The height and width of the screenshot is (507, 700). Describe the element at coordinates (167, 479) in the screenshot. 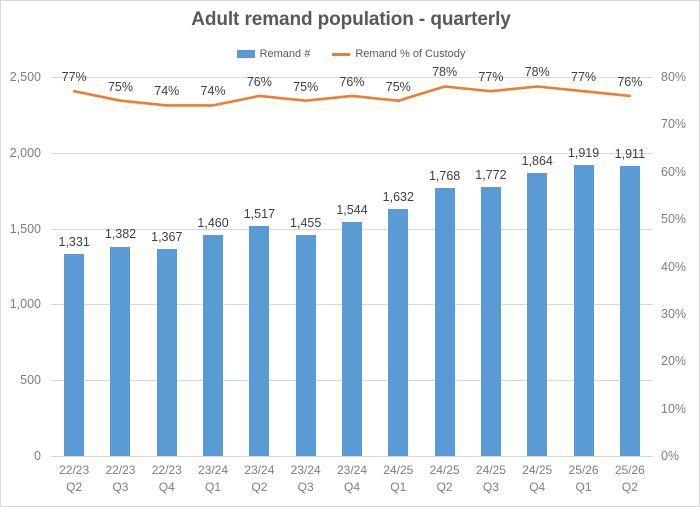

I see `x-axis-tick-label: 22/23 Q4` at that location.